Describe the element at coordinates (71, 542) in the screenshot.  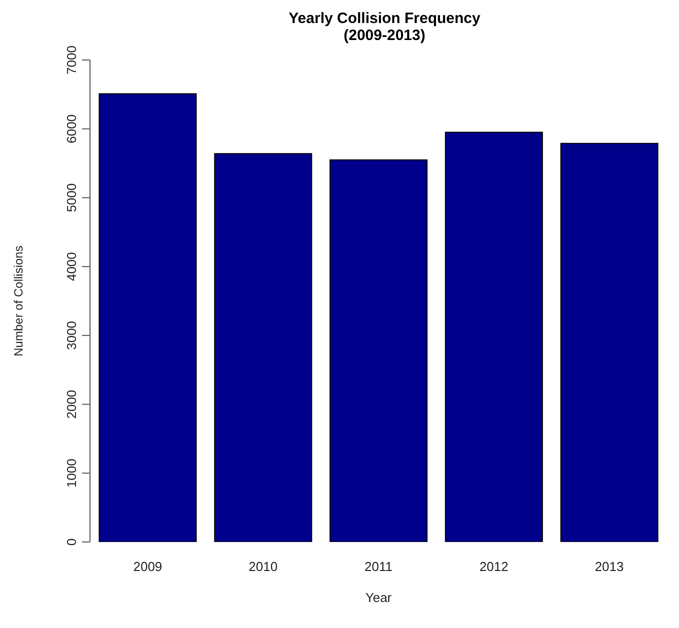
I see `y-tick-label: 0` at that location.